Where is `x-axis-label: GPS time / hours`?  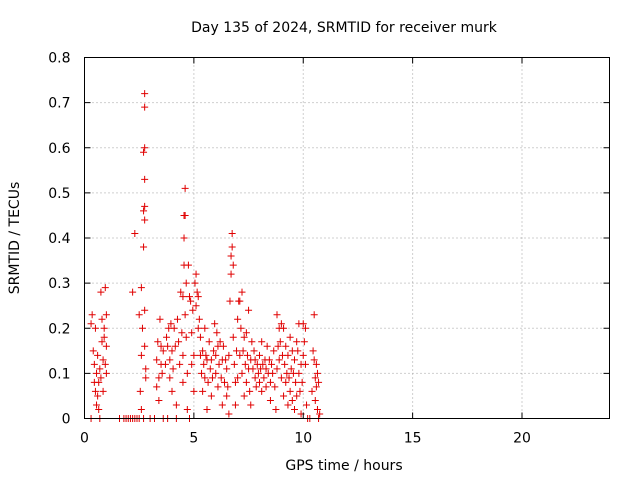 x-axis-label: GPS time / hours is located at coordinates (343, 466).